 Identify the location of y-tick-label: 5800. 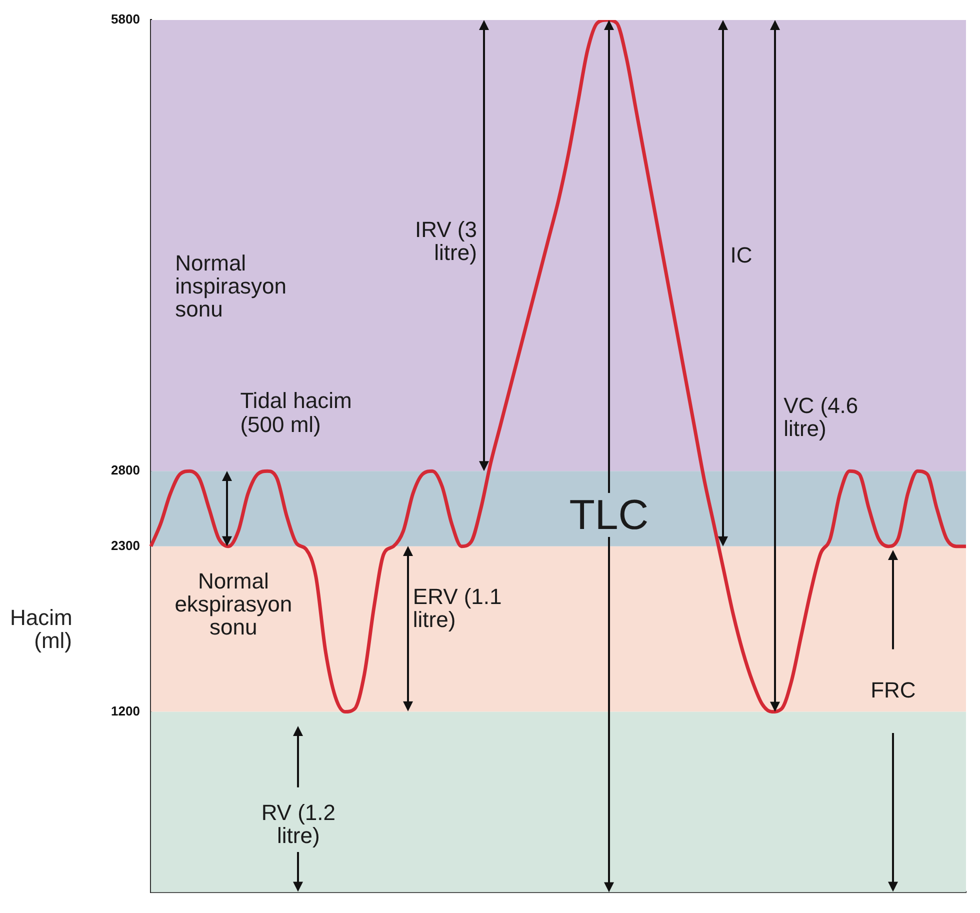
(125, 19).